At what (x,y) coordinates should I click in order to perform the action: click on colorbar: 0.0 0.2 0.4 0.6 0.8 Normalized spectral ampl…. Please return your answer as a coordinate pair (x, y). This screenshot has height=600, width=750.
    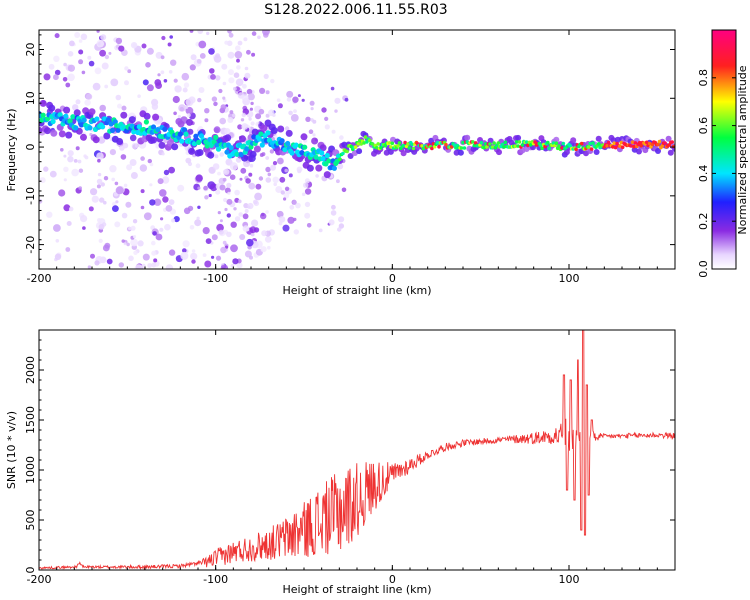
    Looking at the image, I should click on (723, 153).